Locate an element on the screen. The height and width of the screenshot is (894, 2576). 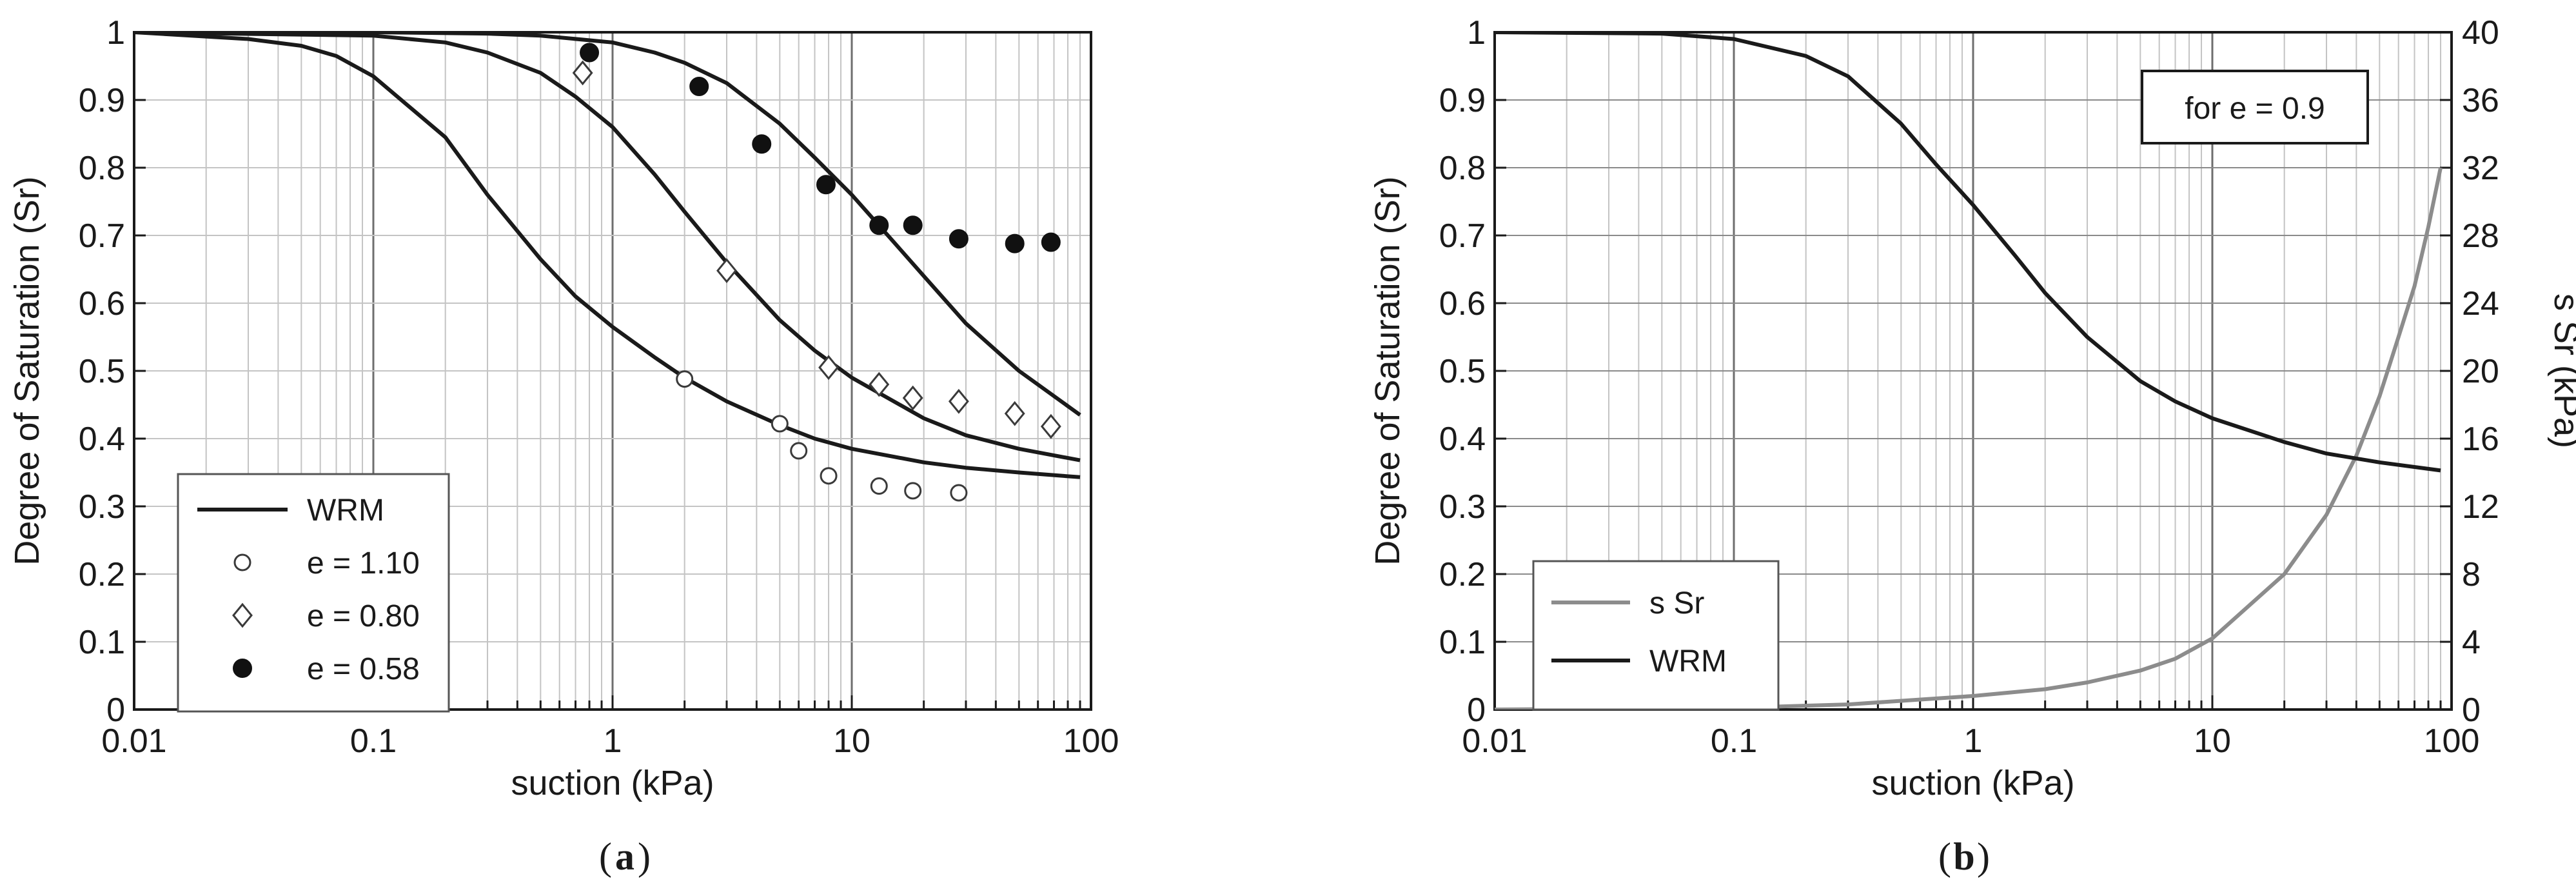
panel-b-y2-axis-label: s Sr (kPa) is located at coordinates (2561, 371).